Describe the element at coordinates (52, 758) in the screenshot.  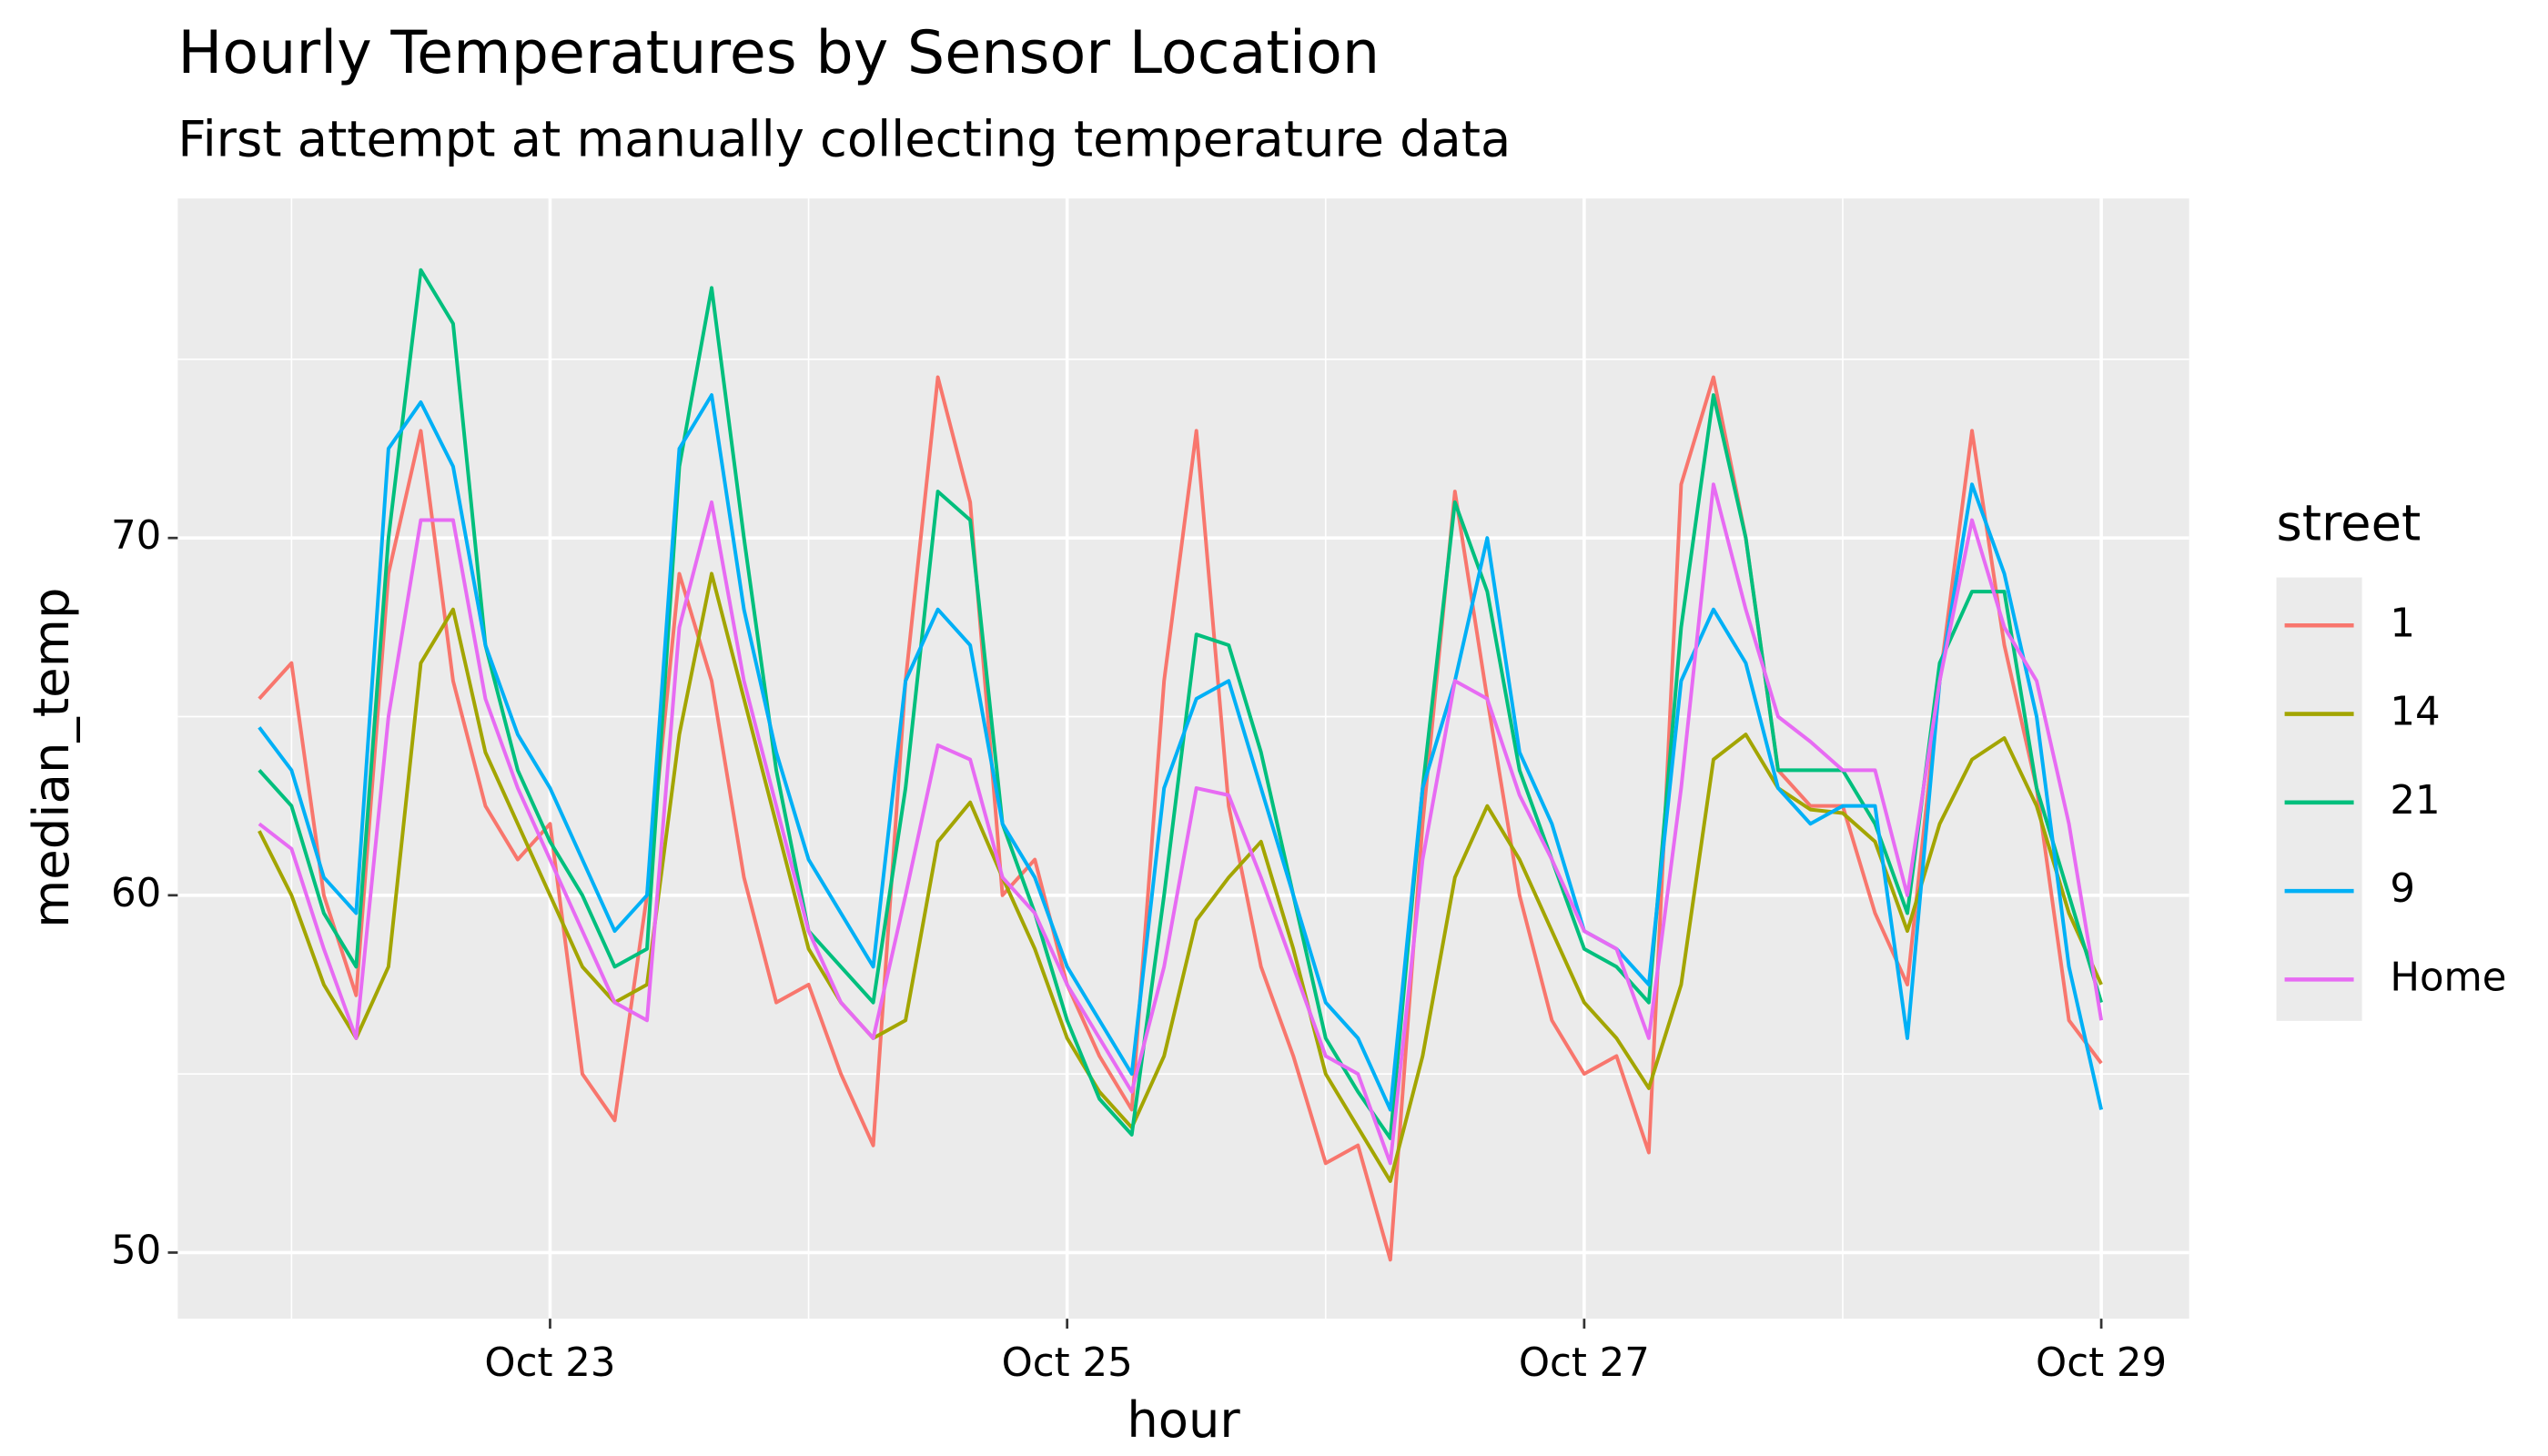
I see `y-axis-label: median_temp` at that location.